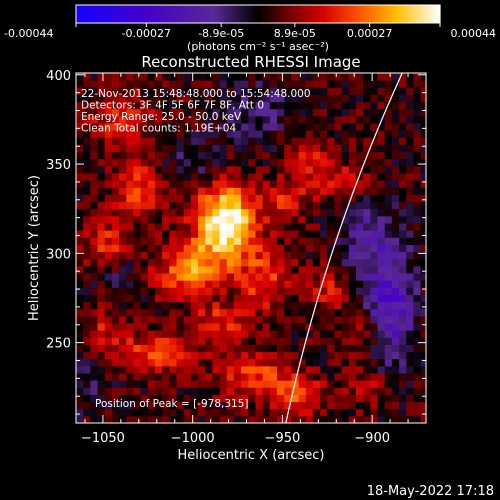  I want to click on colorbar-tick-label: 8.9e-05, so click(295, 33).